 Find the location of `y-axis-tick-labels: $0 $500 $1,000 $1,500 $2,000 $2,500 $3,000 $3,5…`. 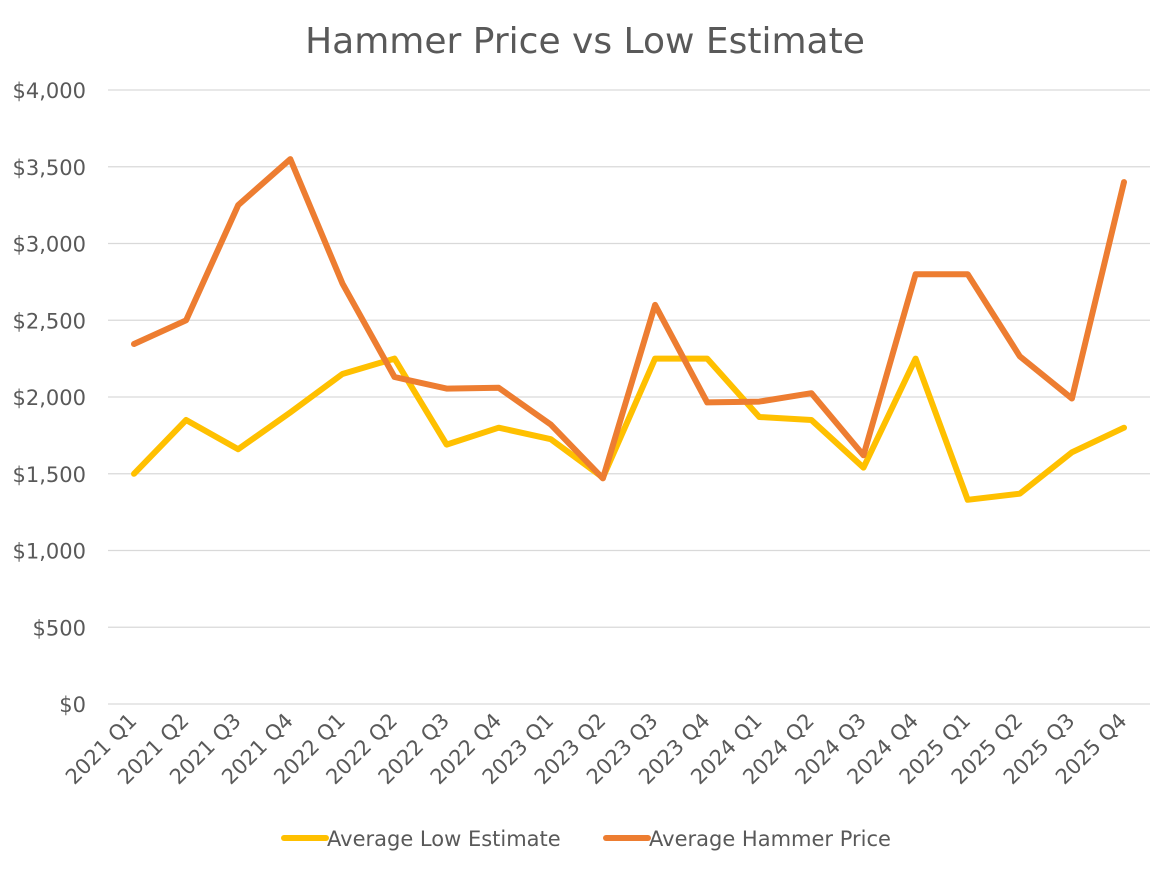

y-axis-tick-labels: $0 $500 $1,000 $1,500 $2,000 $2,500 $3,000 $3,5… is located at coordinates (49, 398).